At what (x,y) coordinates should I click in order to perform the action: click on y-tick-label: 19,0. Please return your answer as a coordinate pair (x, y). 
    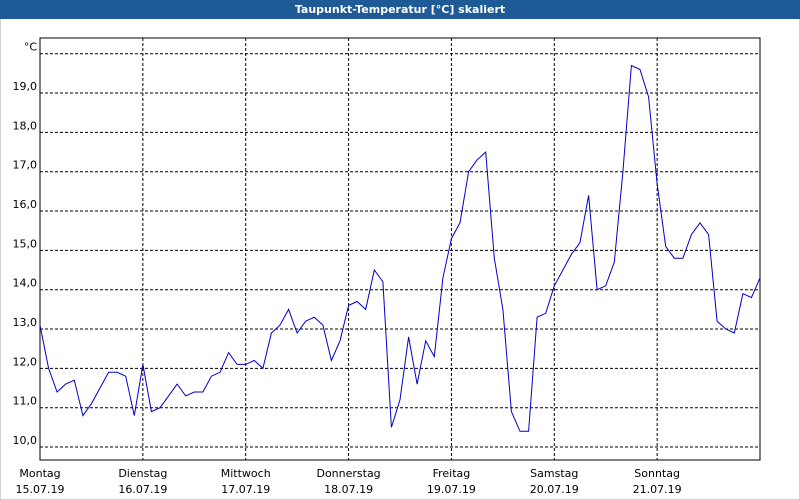
    Looking at the image, I should click on (25, 86).